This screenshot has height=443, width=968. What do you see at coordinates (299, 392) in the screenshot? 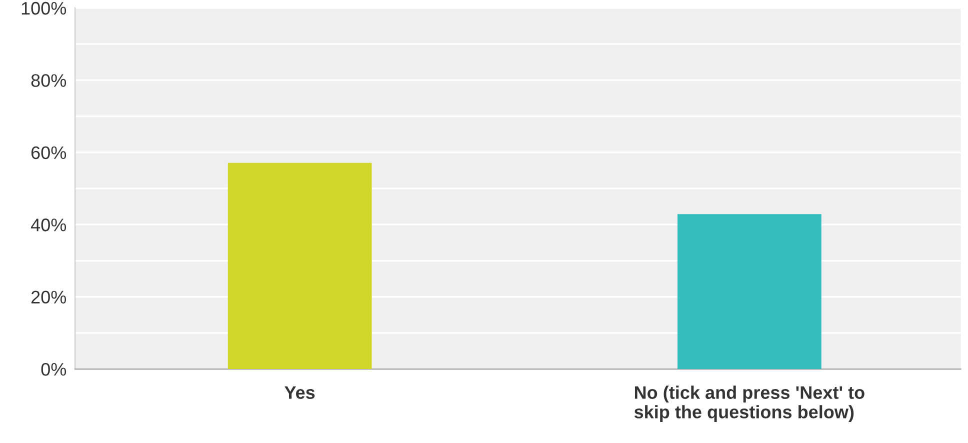
I see `x-tick-label: Yes` at bounding box center [299, 392].